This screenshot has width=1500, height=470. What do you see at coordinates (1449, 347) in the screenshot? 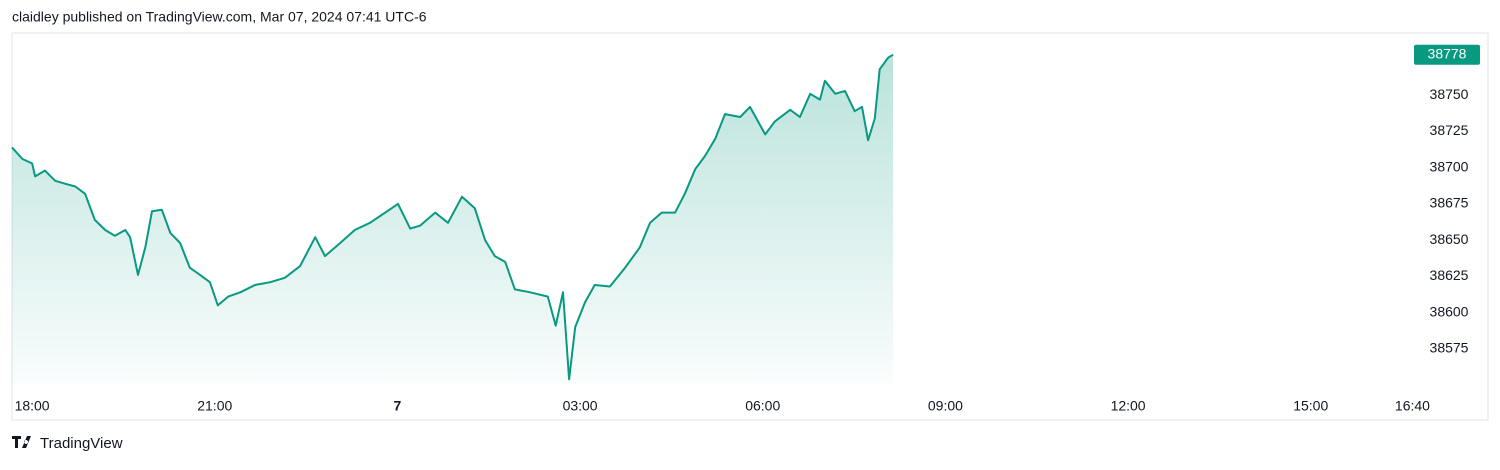
I see `y-tick-label: 38575` at bounding box center [1449, 347].